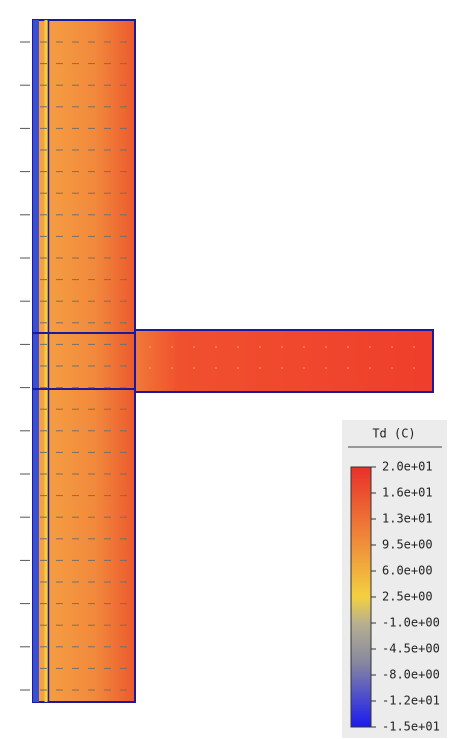 The height and width of the screenshot is (739, 455). Describe the element at coordinates (411, 727) in the screenshot. I see `legend-label: -1.5e+01` at that location.